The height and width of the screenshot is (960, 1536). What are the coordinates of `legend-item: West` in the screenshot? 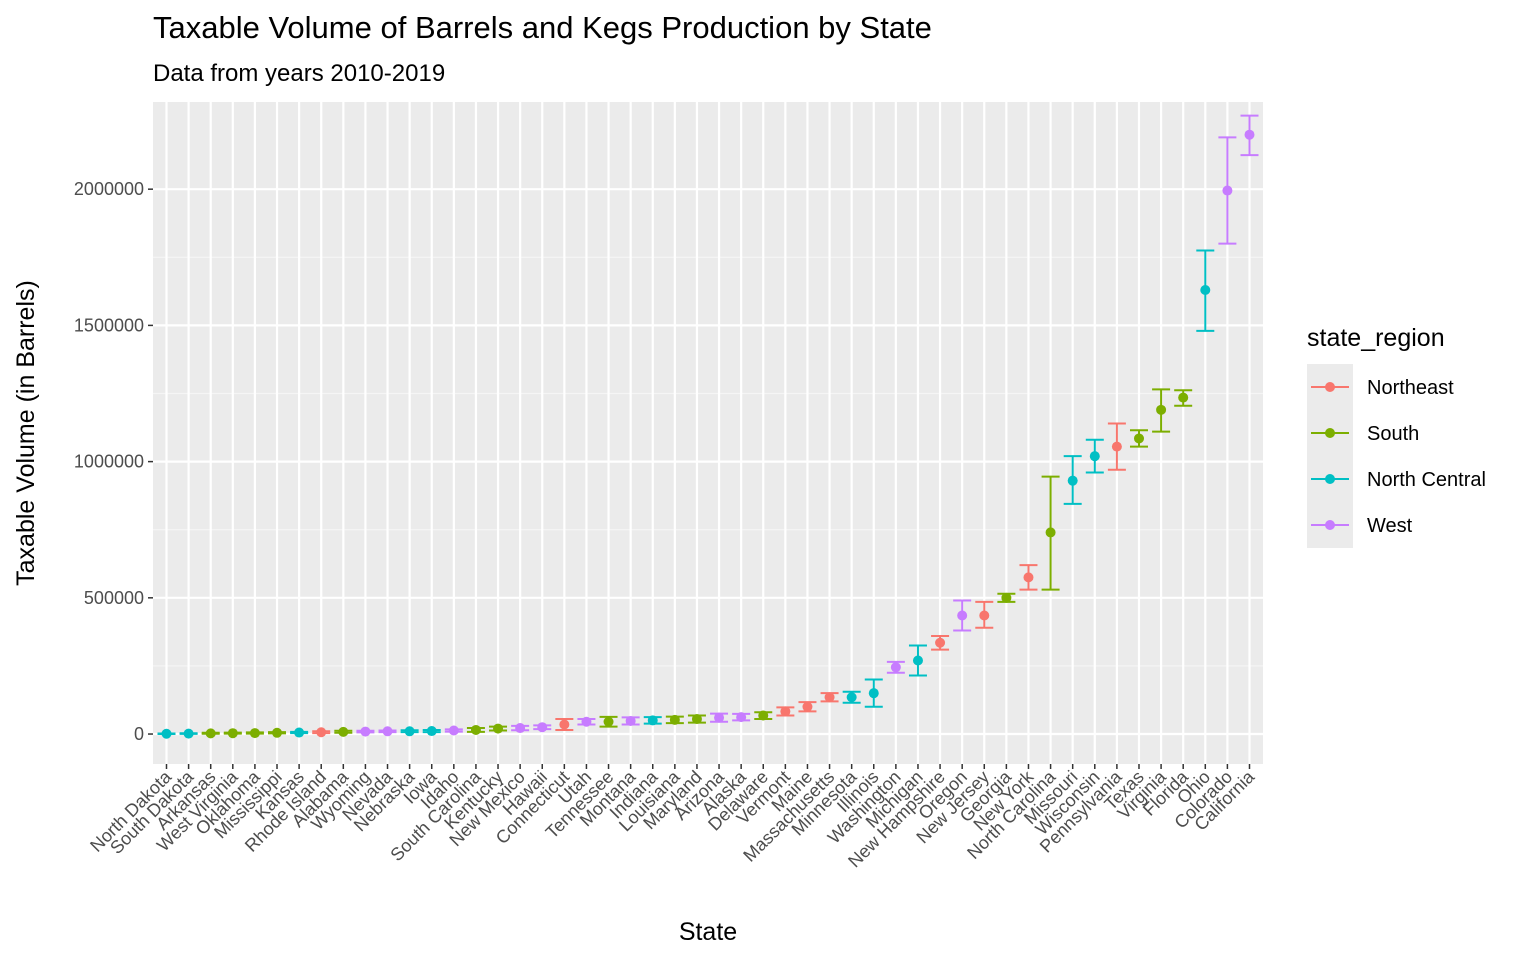 It's located at (1360, 525).